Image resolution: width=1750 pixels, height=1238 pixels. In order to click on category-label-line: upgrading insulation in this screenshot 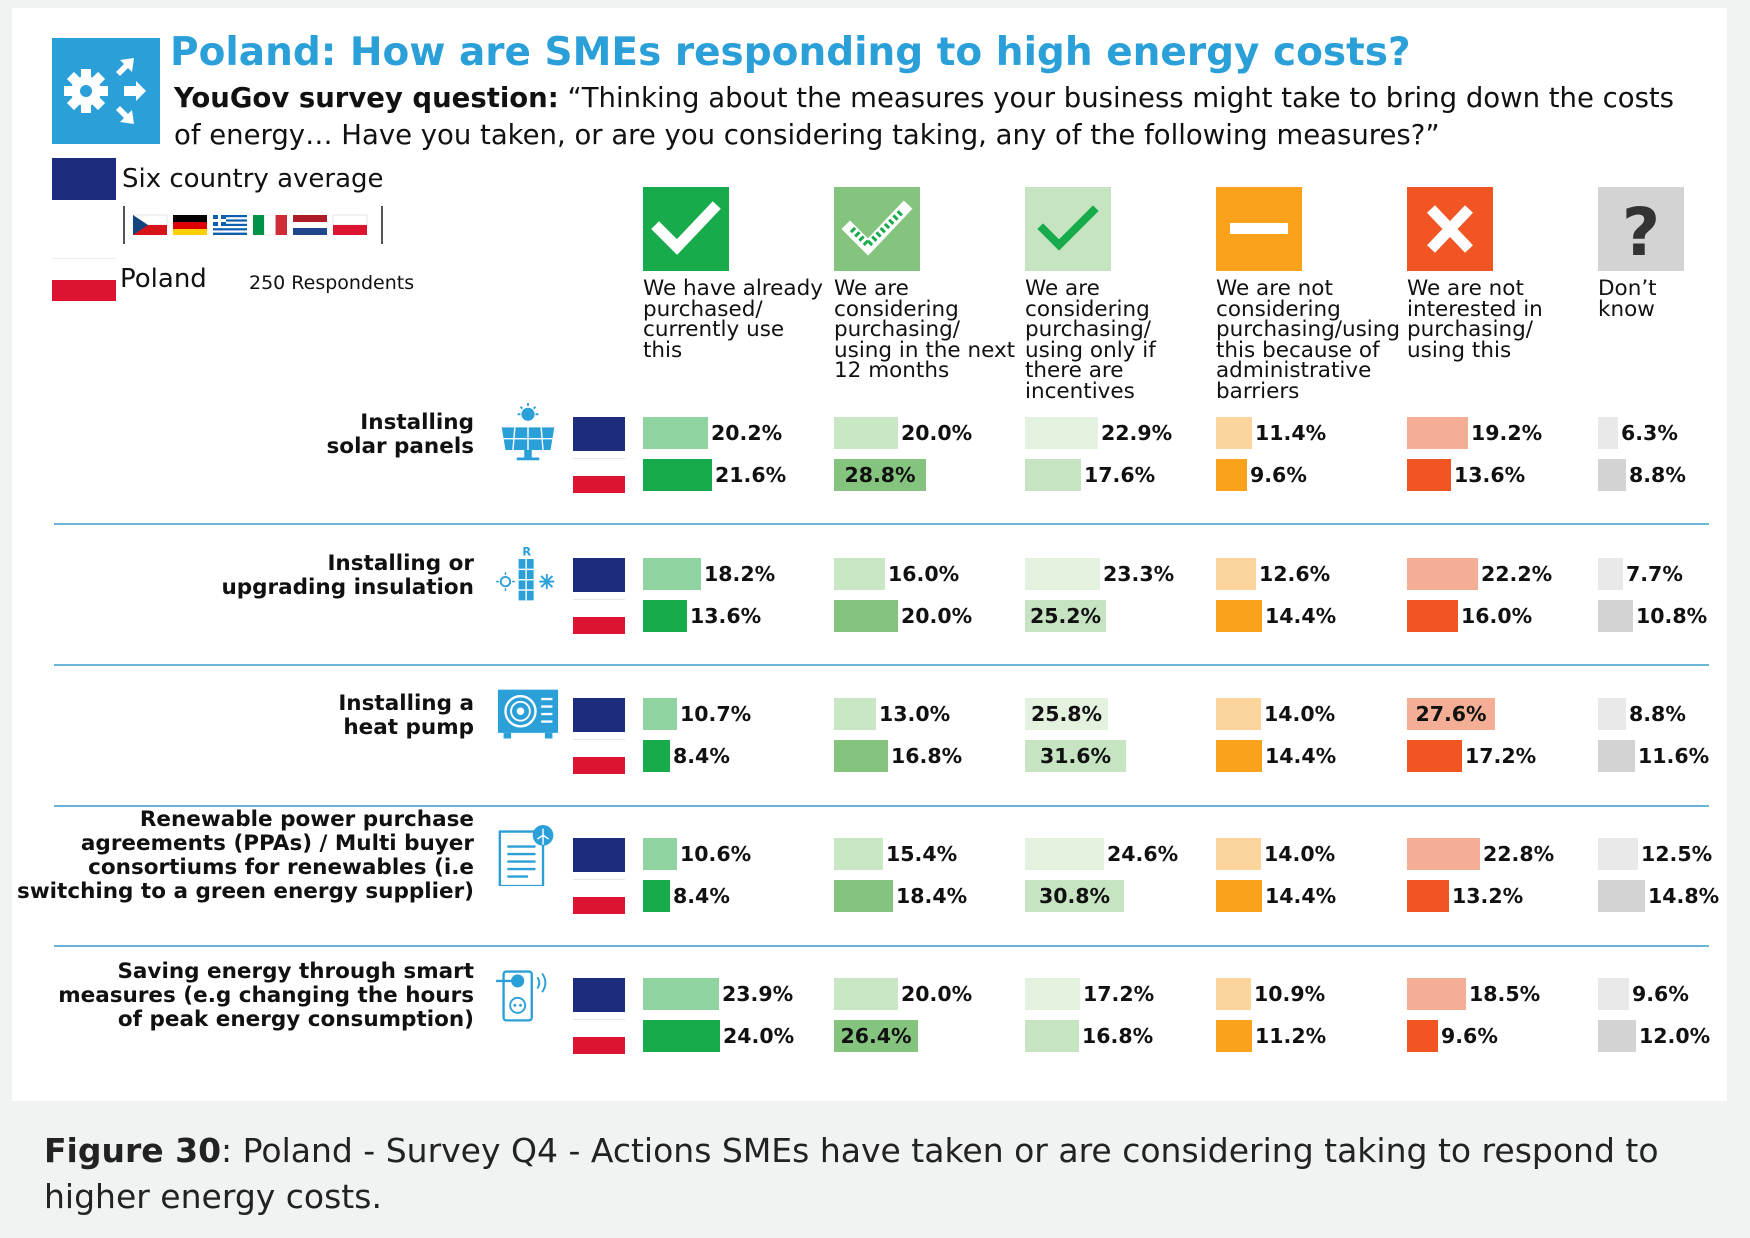, I will do `click(347, 587)`.